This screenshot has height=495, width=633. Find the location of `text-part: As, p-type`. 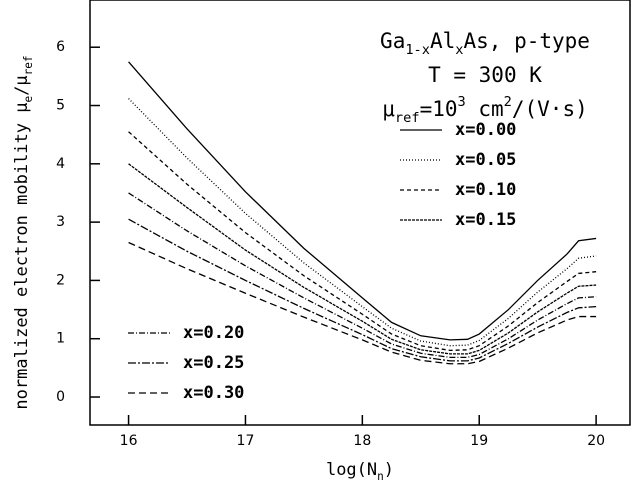

text-part: As, p-type is located at coordinates (527, 41).